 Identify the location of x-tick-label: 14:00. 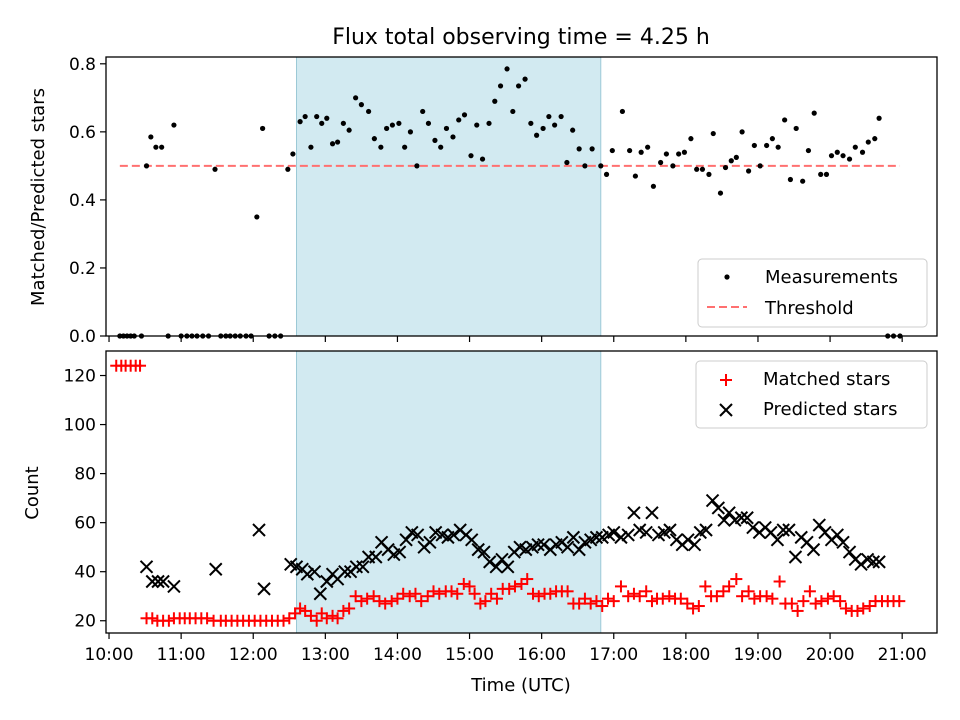
(397, 655).